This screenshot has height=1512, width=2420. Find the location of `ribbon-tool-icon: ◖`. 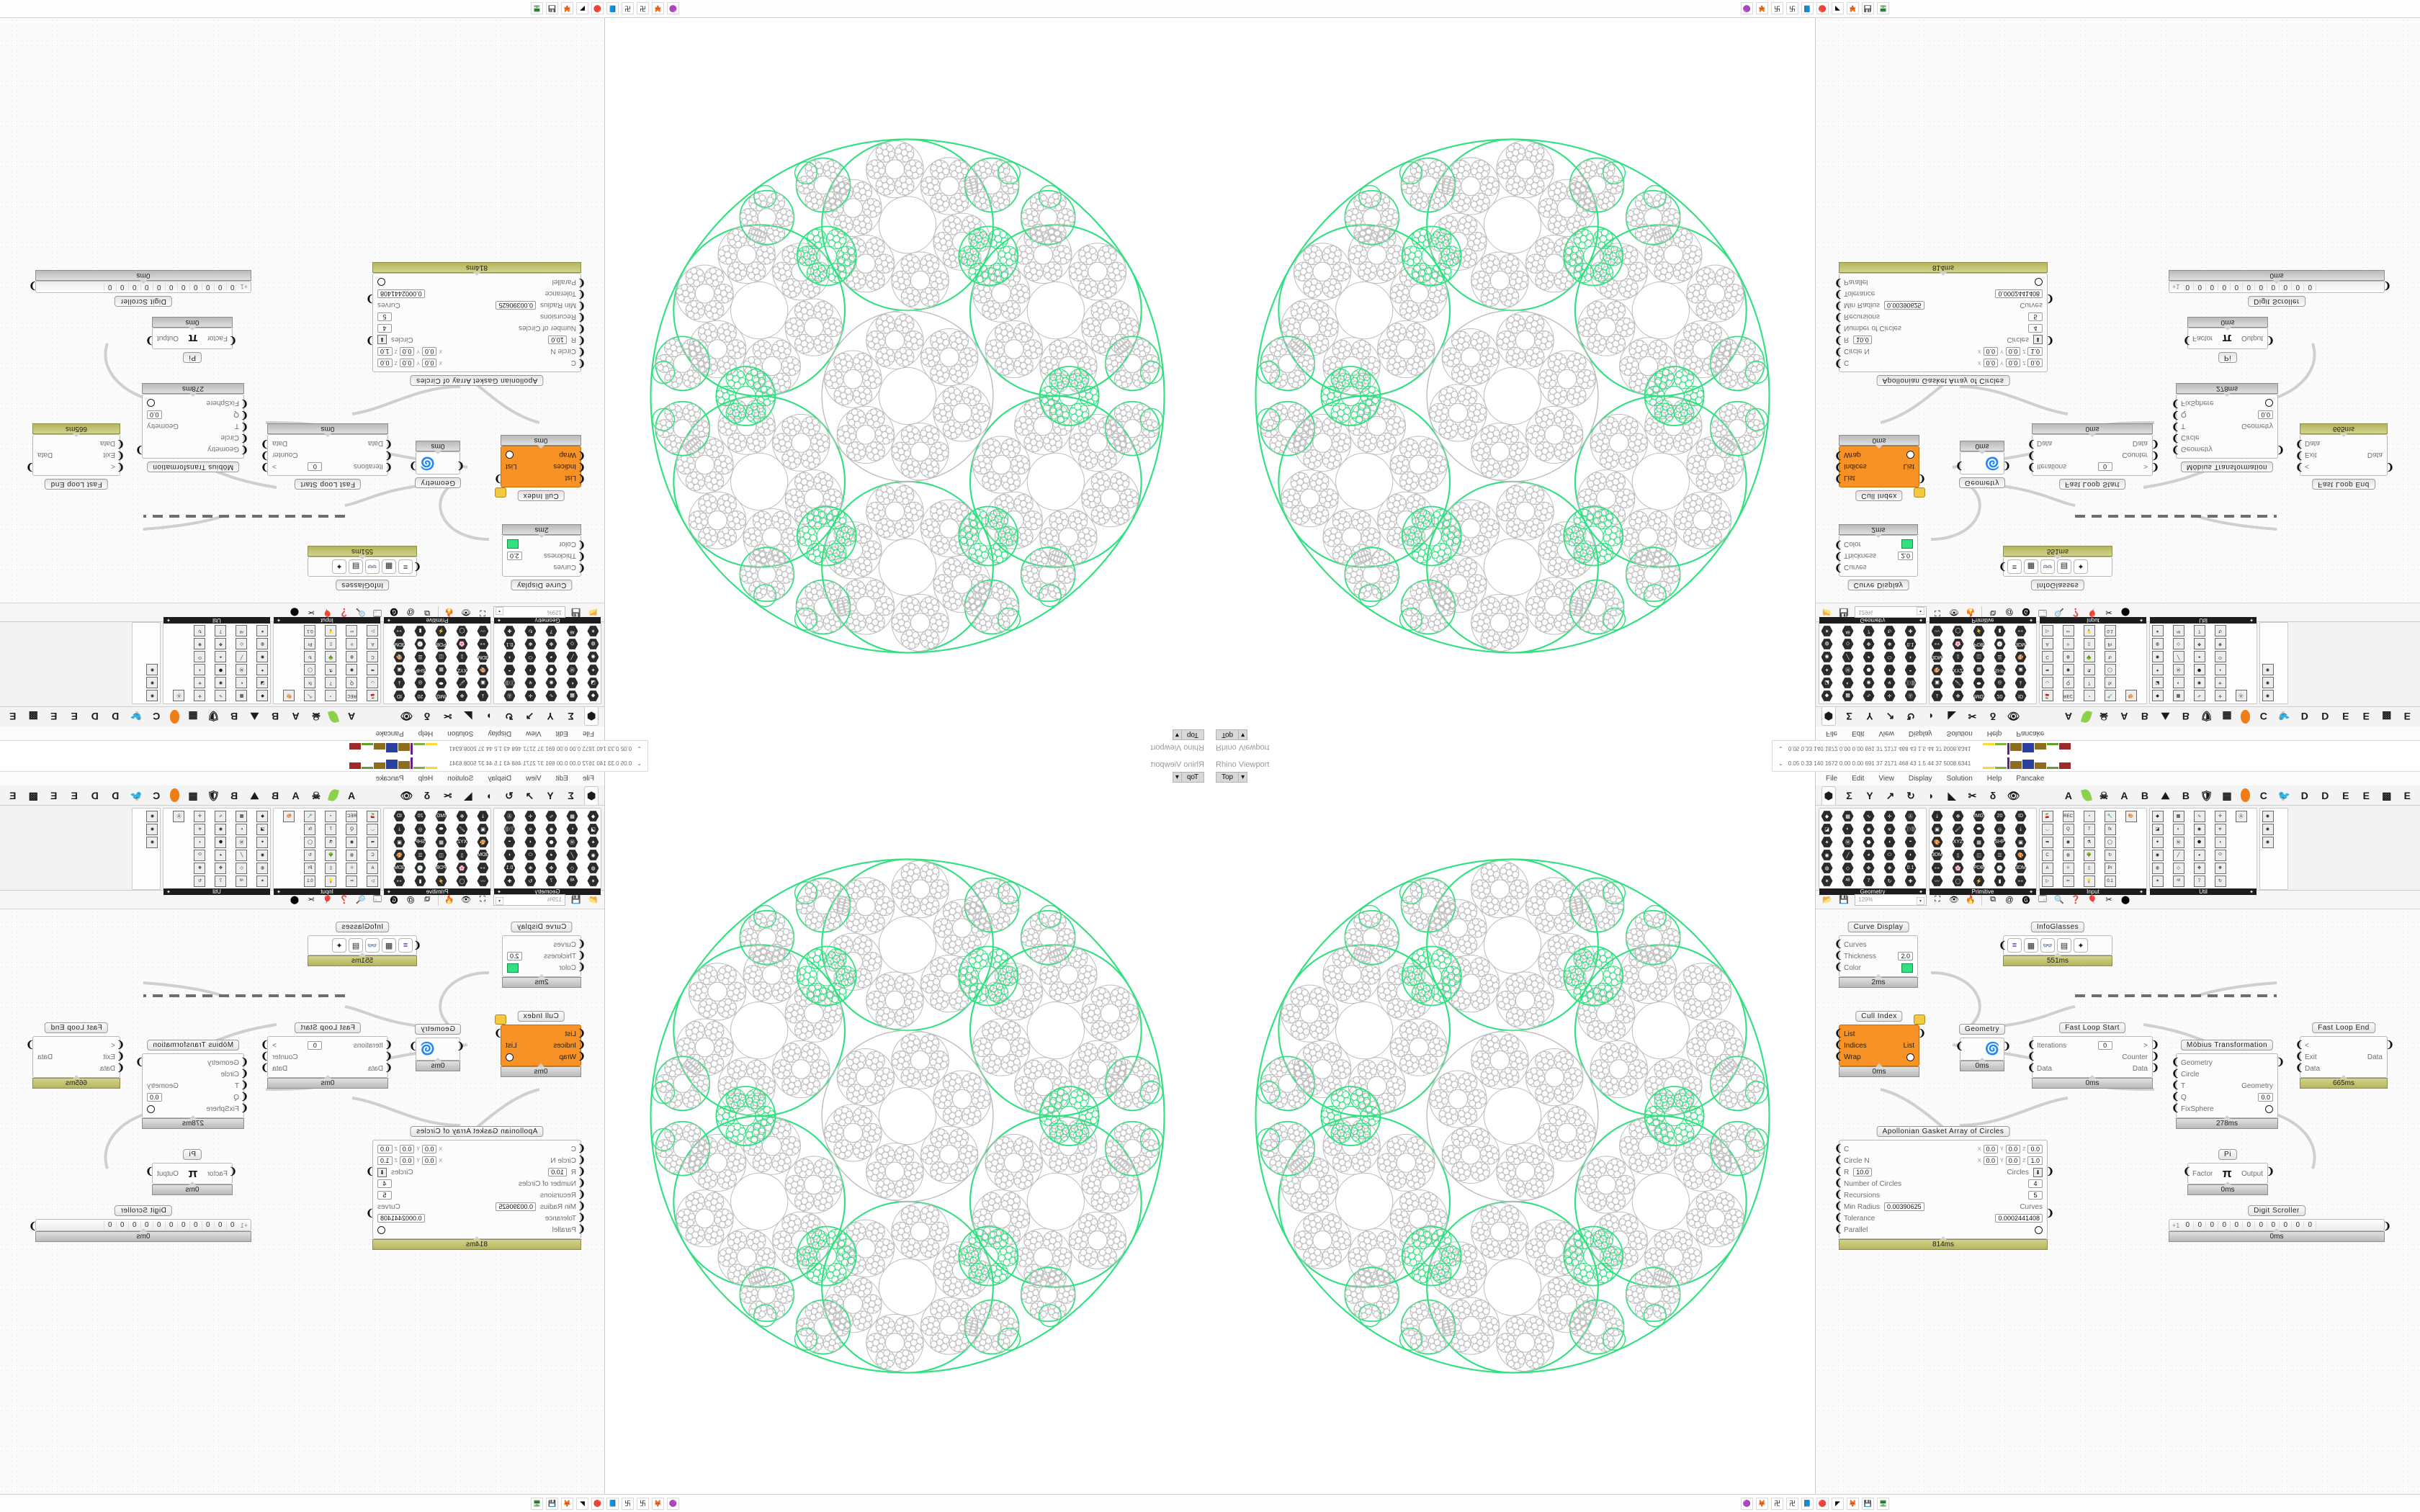

ribbon-tool-icon: ◖ is located at coordinates (530, 842).